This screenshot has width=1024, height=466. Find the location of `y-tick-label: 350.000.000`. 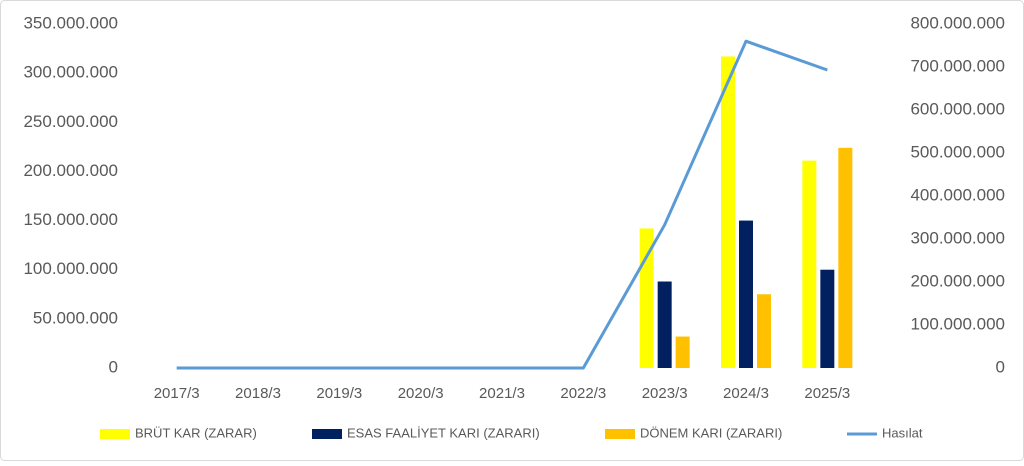

y-tick-label: 350.000.000 is located at coordinates (70, 22).